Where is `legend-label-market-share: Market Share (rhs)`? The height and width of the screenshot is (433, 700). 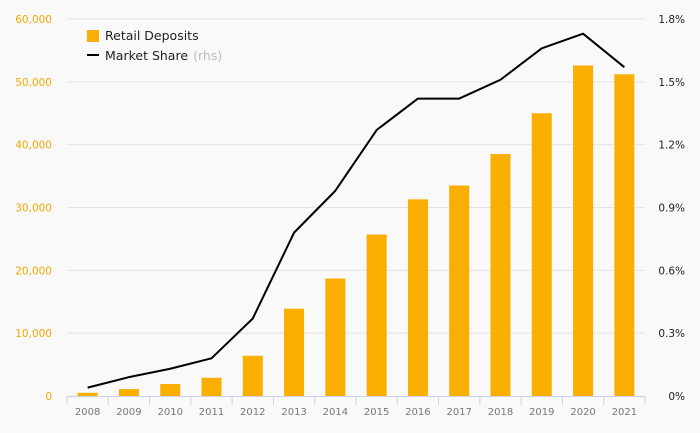
legend-label-market-share: Market Share (rhs) is located at coordinates (163, 54).